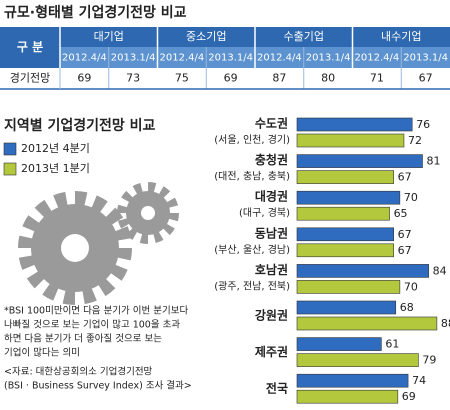  I want to click on cell: 73, so click(133, 78).